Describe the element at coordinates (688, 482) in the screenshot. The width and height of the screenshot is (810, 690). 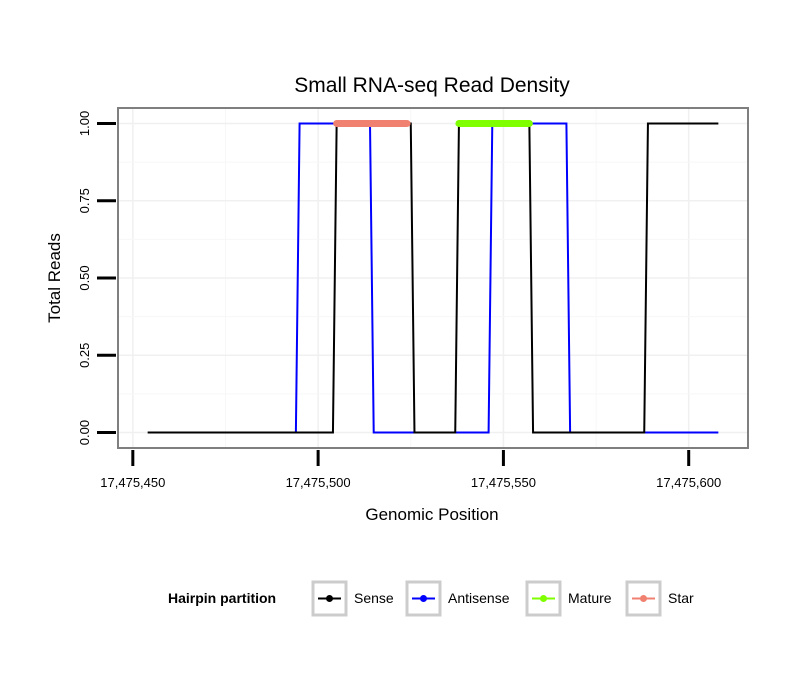
I see `x-tick-label: 17,475,600` at that location.